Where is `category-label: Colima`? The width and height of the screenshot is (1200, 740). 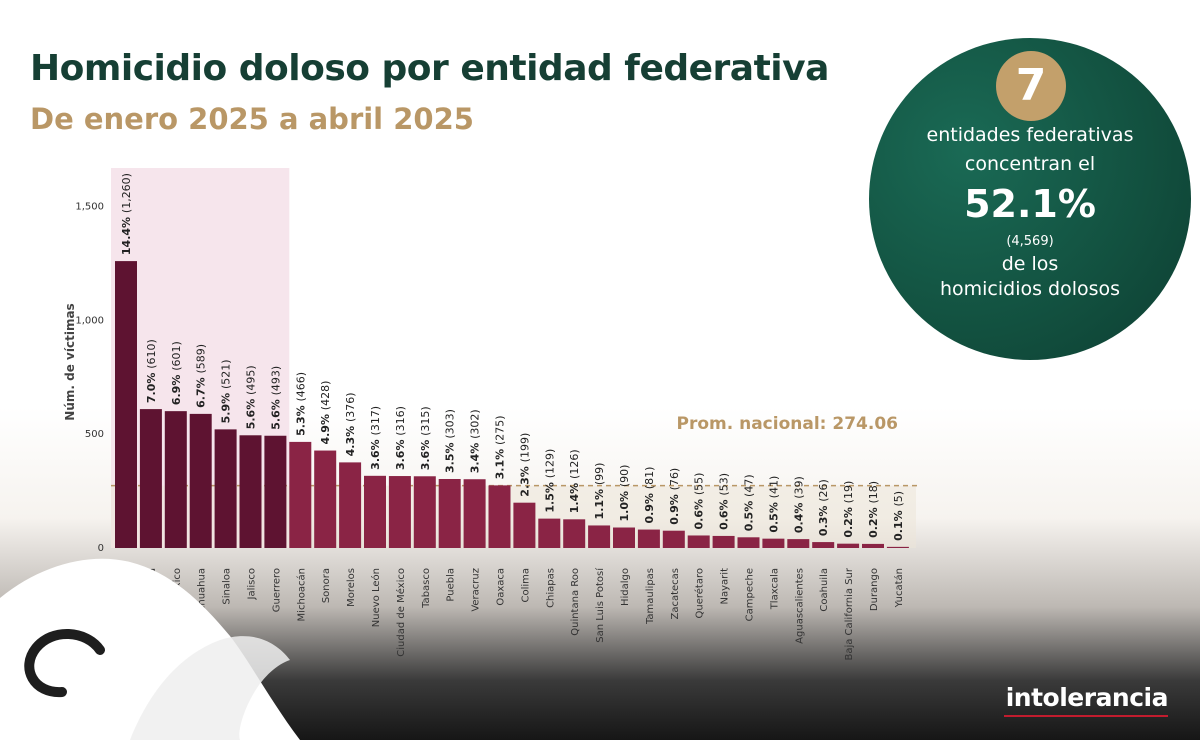
category-label: Colima is located at coordinates (525, 585).